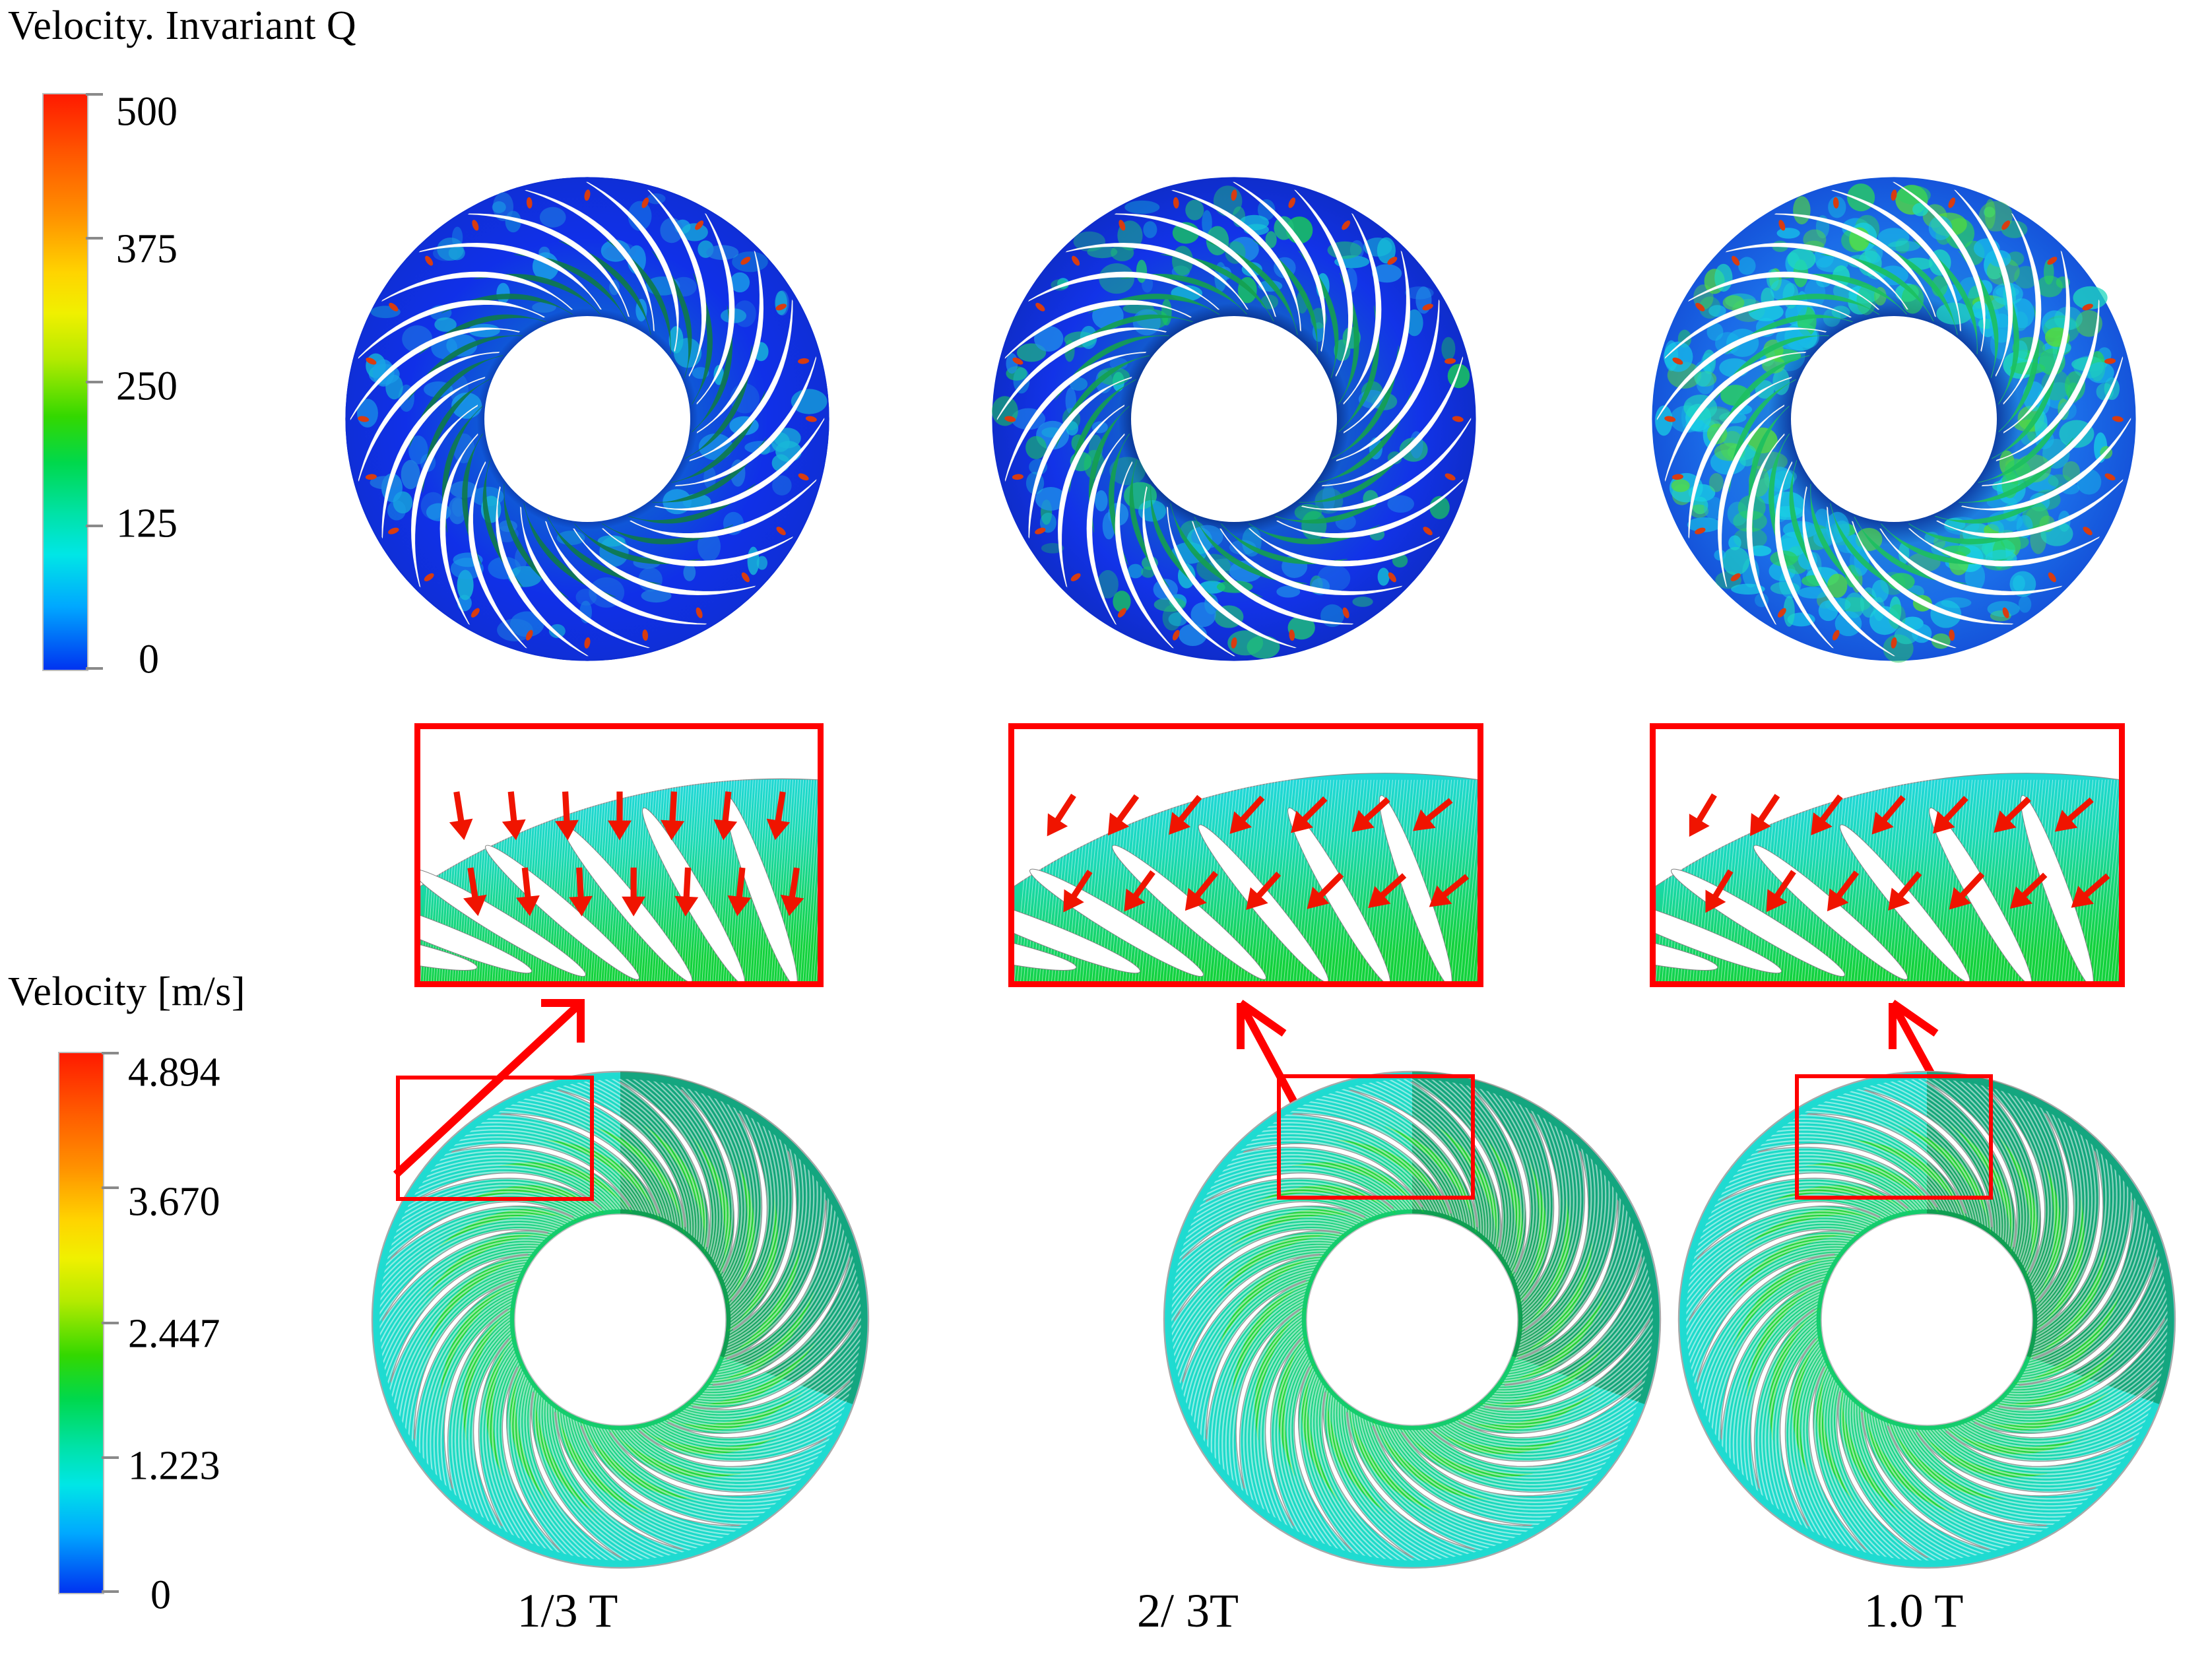 Image resolution: width=2208 pixels, height=1680 pixels. I want to click on inset-detail-one-third-T, so click(619, 855).